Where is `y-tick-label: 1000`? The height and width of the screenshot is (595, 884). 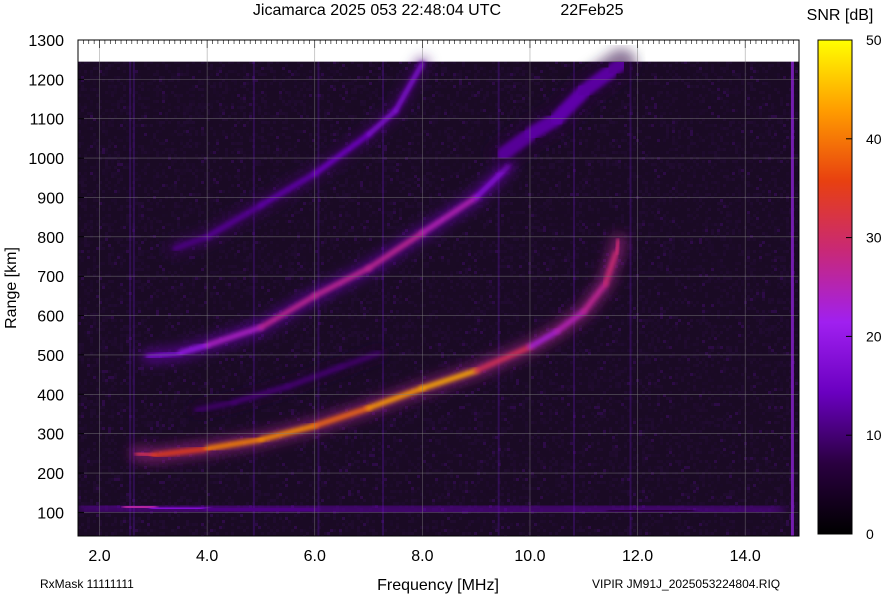
y-tick-label: 1000 is located at coordinates (46, 159).